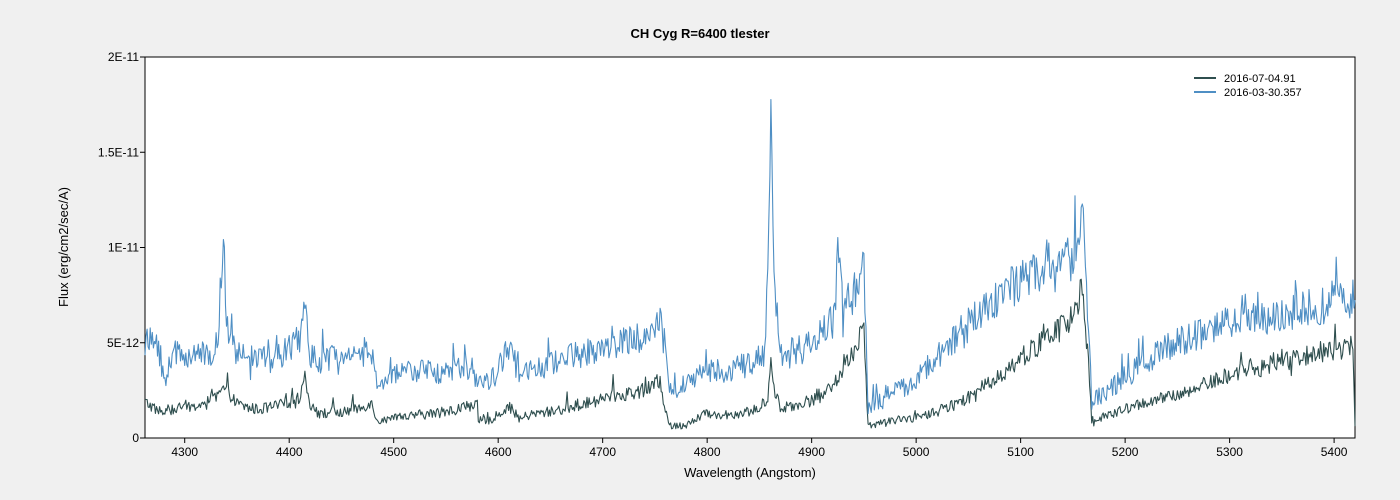 The height and width of the screenshot is (500, 1400). Describe the element at coordinates (393, 452) in the screenshot. I see `x-tick-label: 4500` at that location.